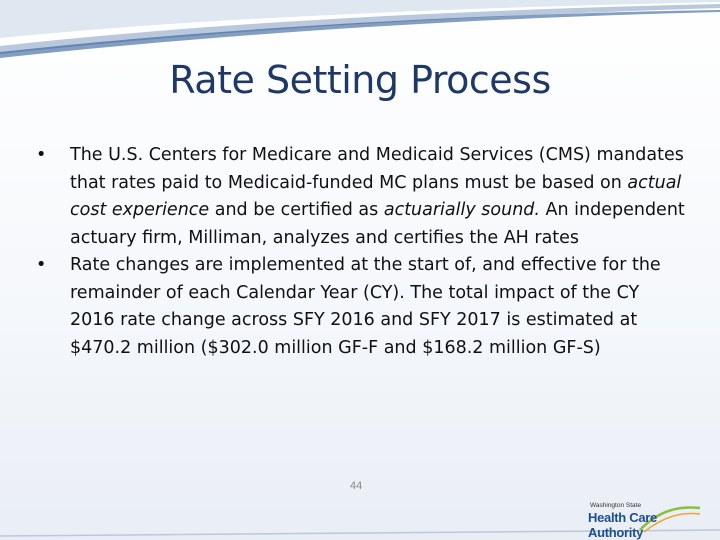  I want to click on logo-big-text: Health Care Authority, so click(622, 525).